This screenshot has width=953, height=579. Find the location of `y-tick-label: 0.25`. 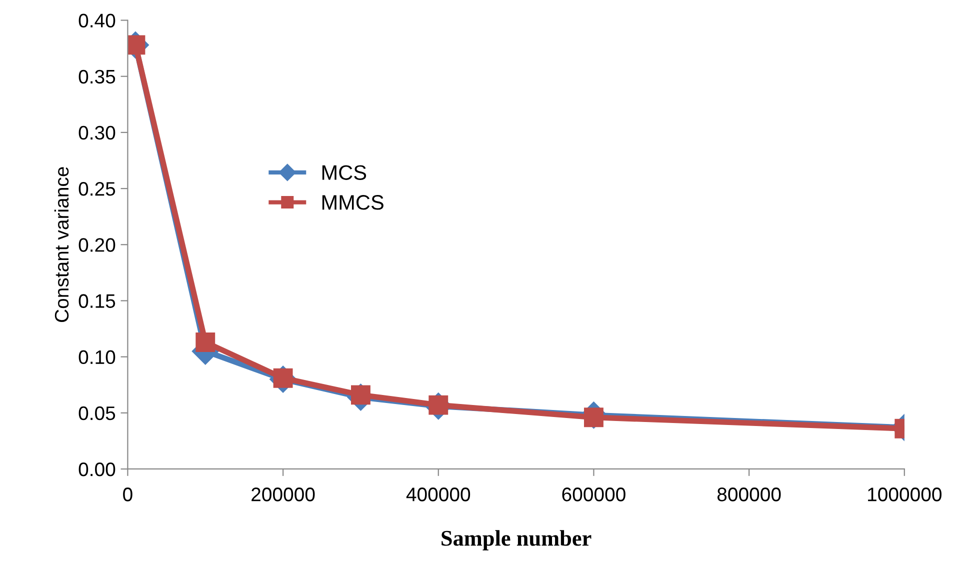

y-tick-label: 0.25 is located at coordinates (97, 189).